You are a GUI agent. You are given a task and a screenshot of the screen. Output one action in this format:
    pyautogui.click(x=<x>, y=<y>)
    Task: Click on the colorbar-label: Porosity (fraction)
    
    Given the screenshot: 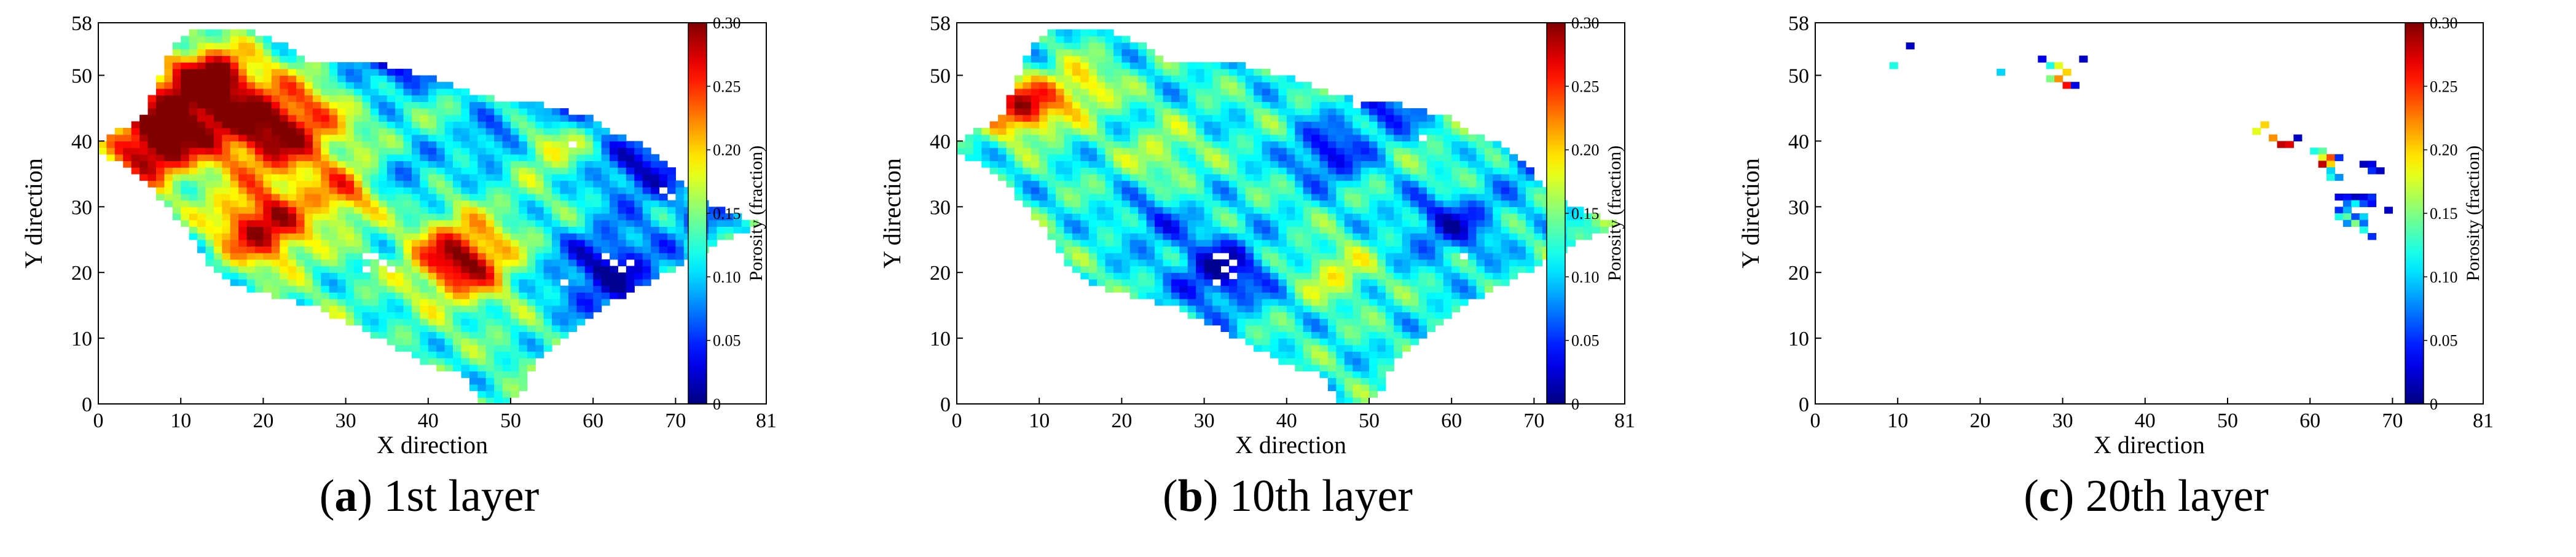 What is the action you would take?
    pyautogui.click(x=1614, y=214)
    